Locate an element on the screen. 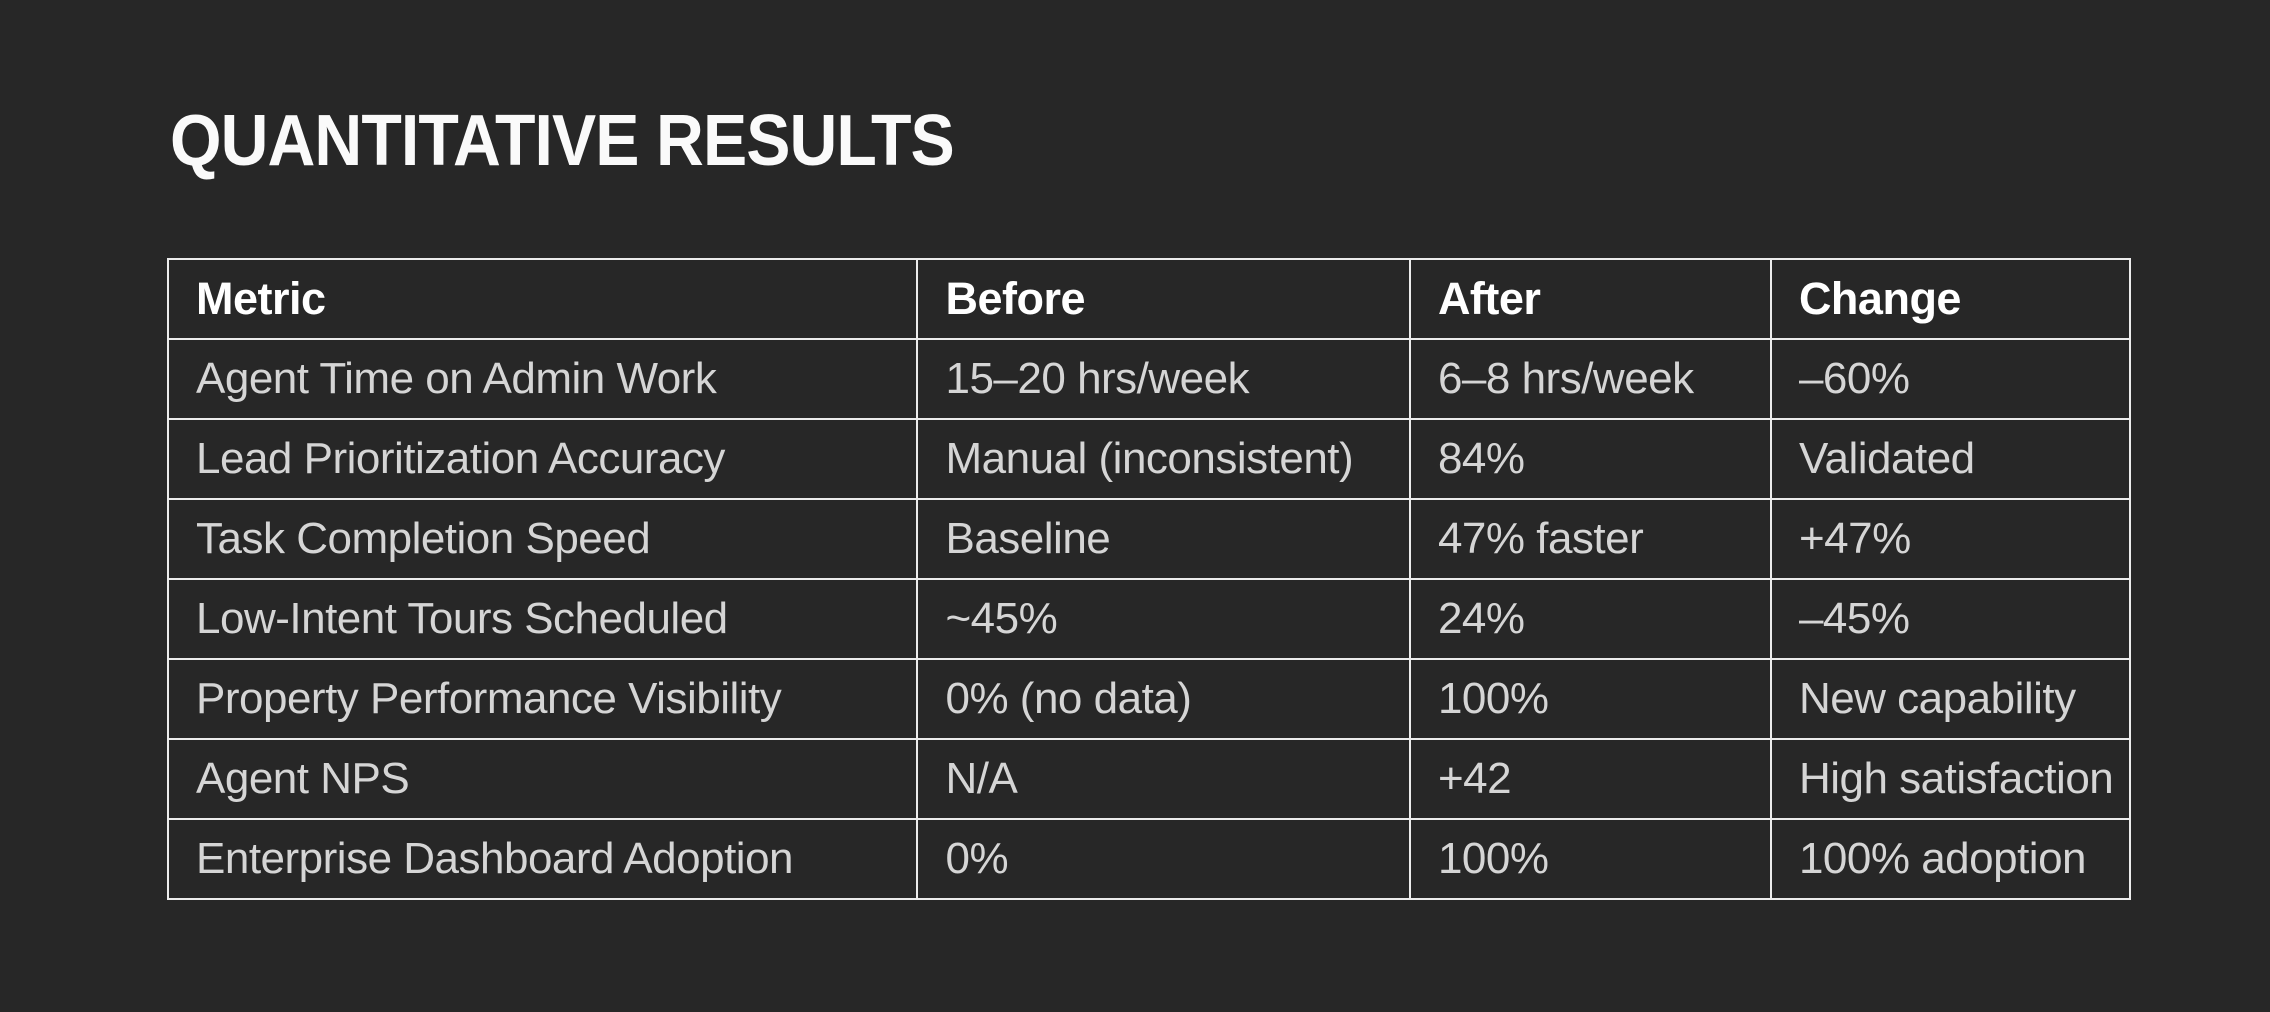  table-cell-metric: Agent Time on Admin Work is located at coordinates (542, 379).